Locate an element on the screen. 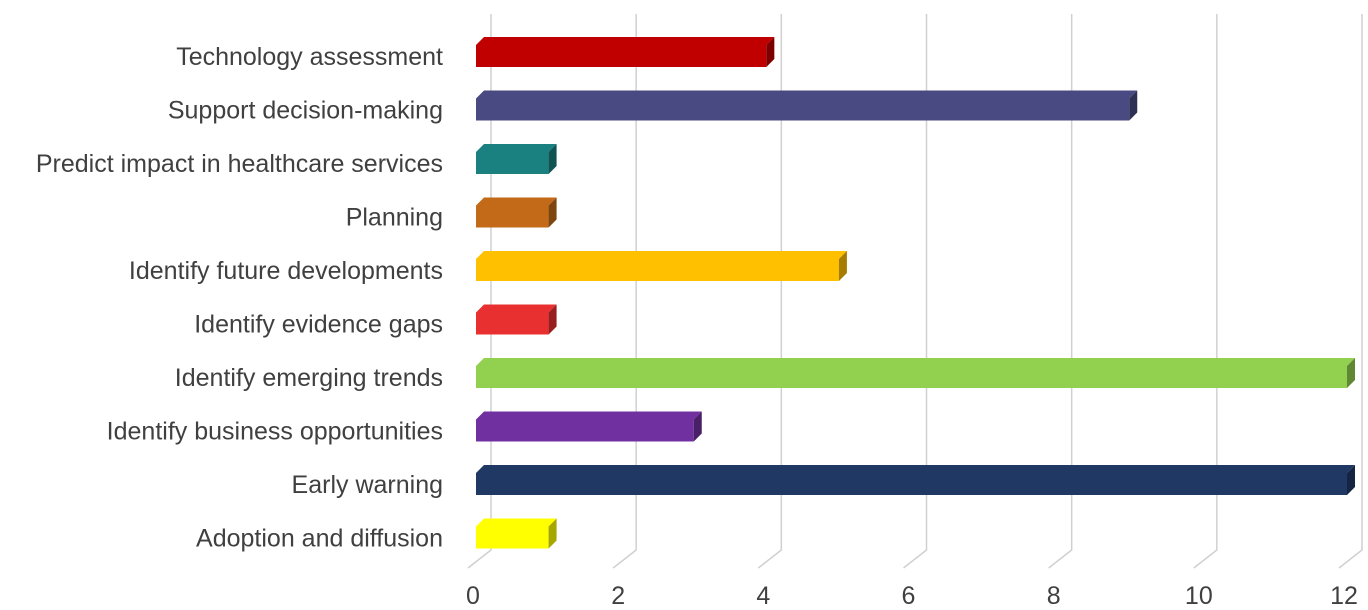 The height and width of the screenshot is (610, 1368). x-tick-label-12: 12 is located at coordinates (1344, 596).